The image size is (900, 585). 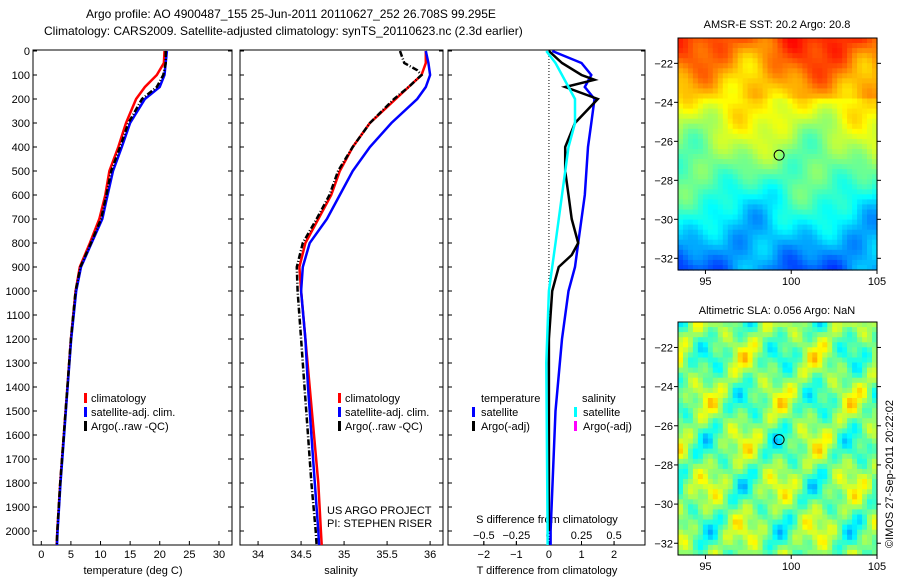 What do you see at coordinates (581, 536) in the screenshot?
I see `x2-tick-label: 0.25` at bounding box center [581, 536].